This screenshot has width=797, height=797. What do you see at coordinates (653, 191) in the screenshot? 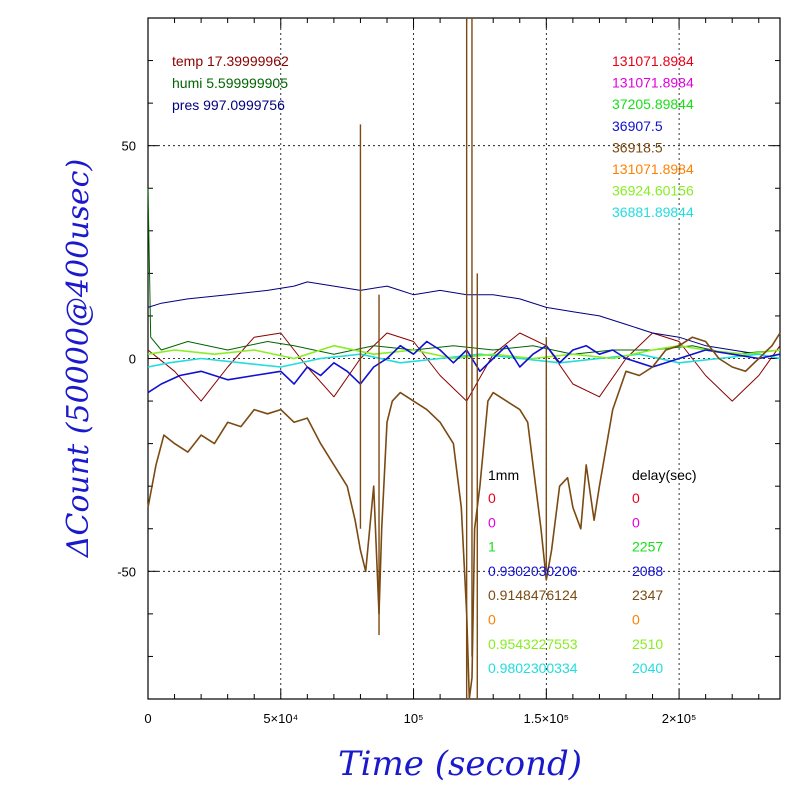
I see `channel-value: 36924.60156` at bounding box center [653, 191].